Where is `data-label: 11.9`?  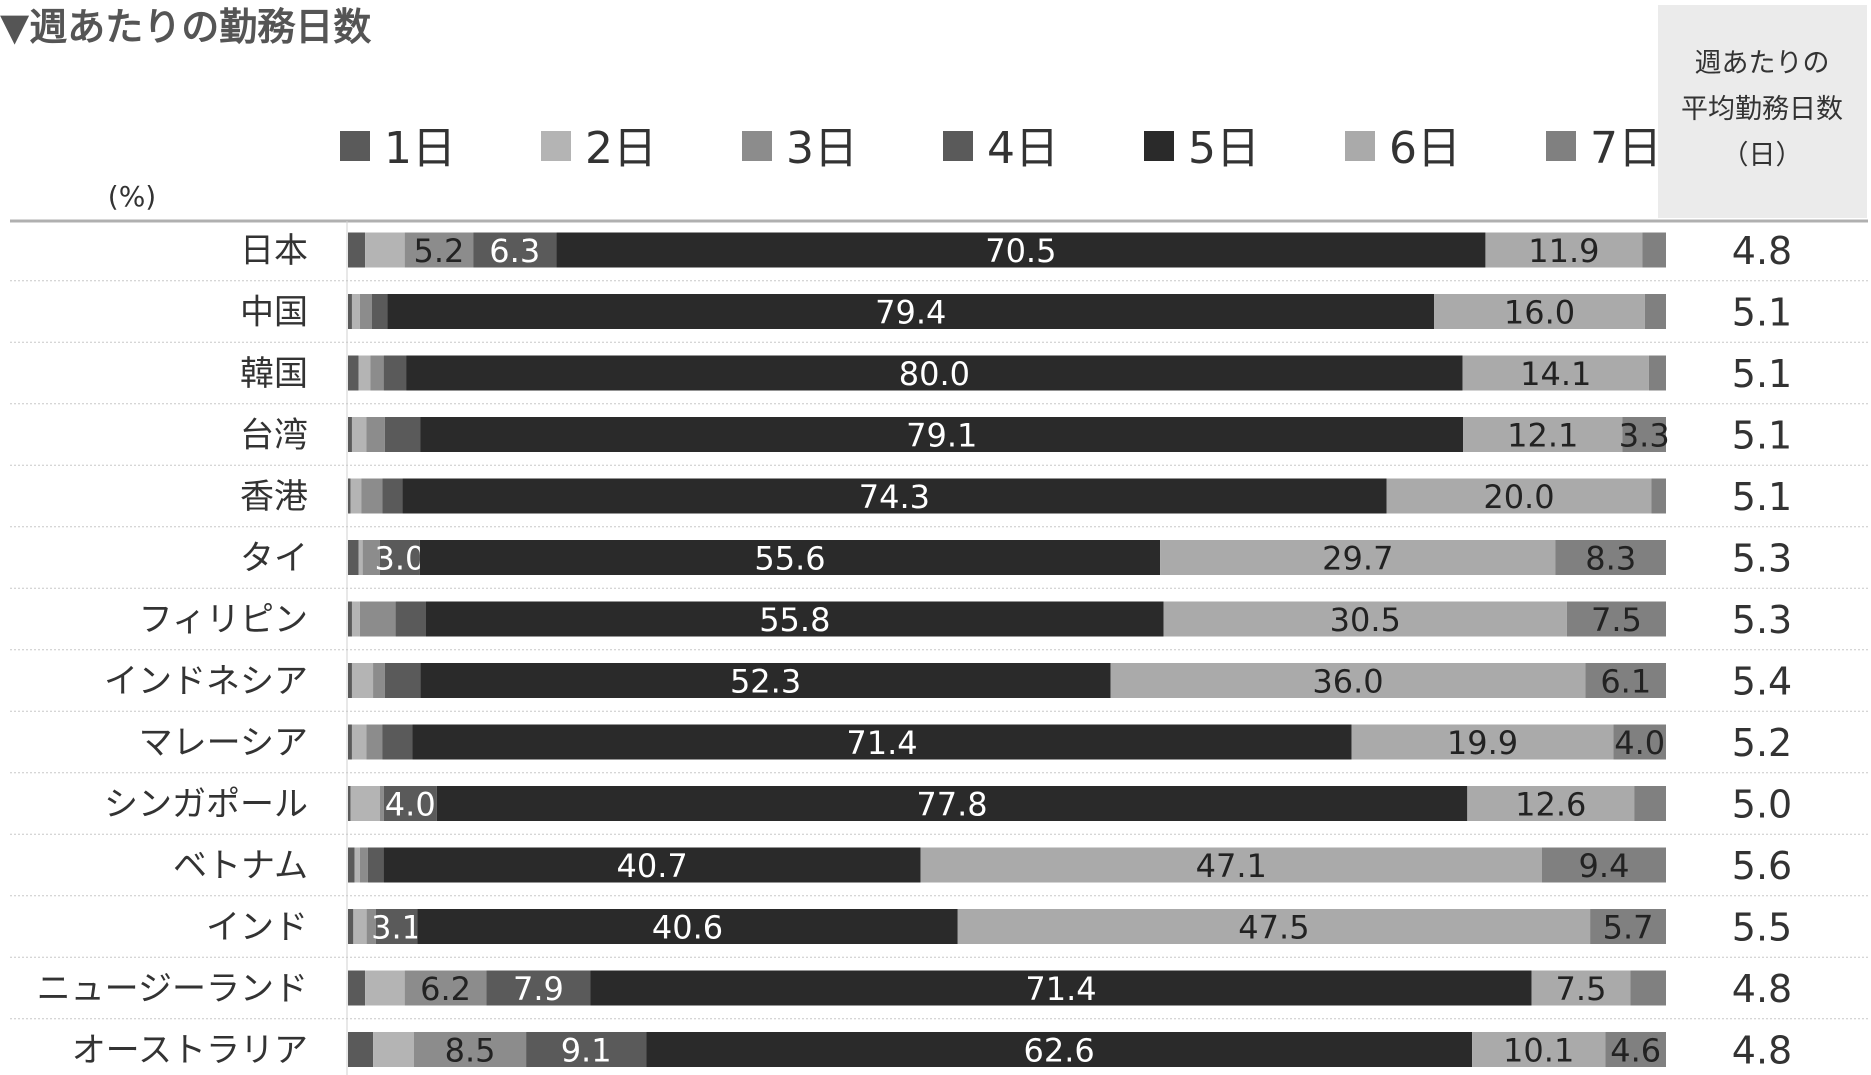
data-label: 11.9 is located at coordinates (1563, 251).